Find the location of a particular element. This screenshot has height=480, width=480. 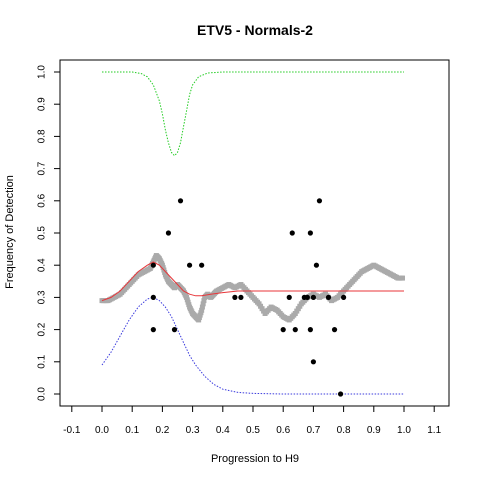

x-tick-label: 0.9 is located at coordinates (374, 430).